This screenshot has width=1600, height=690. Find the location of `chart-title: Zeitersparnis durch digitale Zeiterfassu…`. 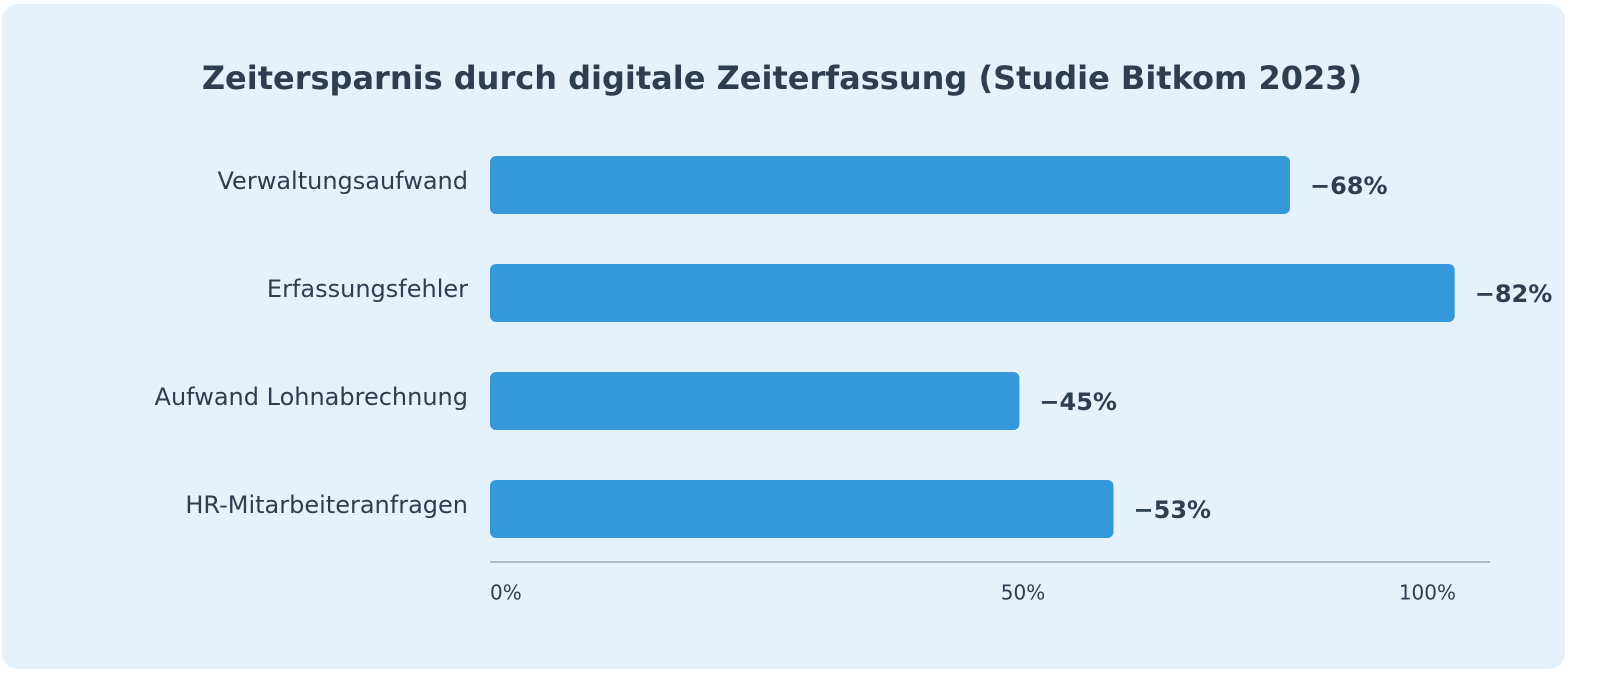

chart-title: Zeitersparnis durch digitale Zeiterfassu… is located at coordinates (782, 78).